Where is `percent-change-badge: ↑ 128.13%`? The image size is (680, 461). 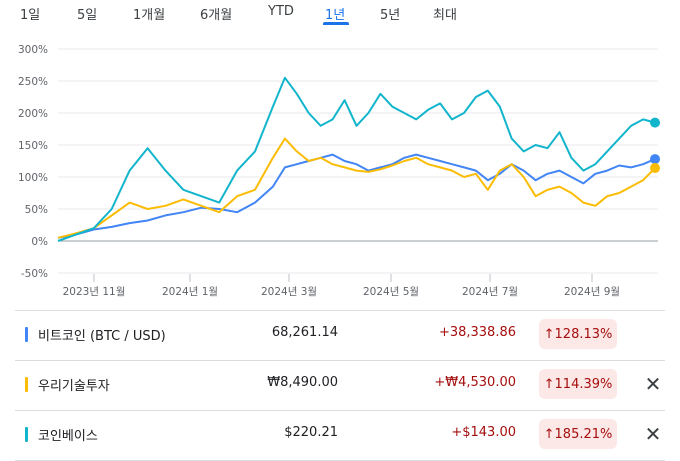 percent-change-badge: ↑ 128.13% is located at coordinates (578, 334).